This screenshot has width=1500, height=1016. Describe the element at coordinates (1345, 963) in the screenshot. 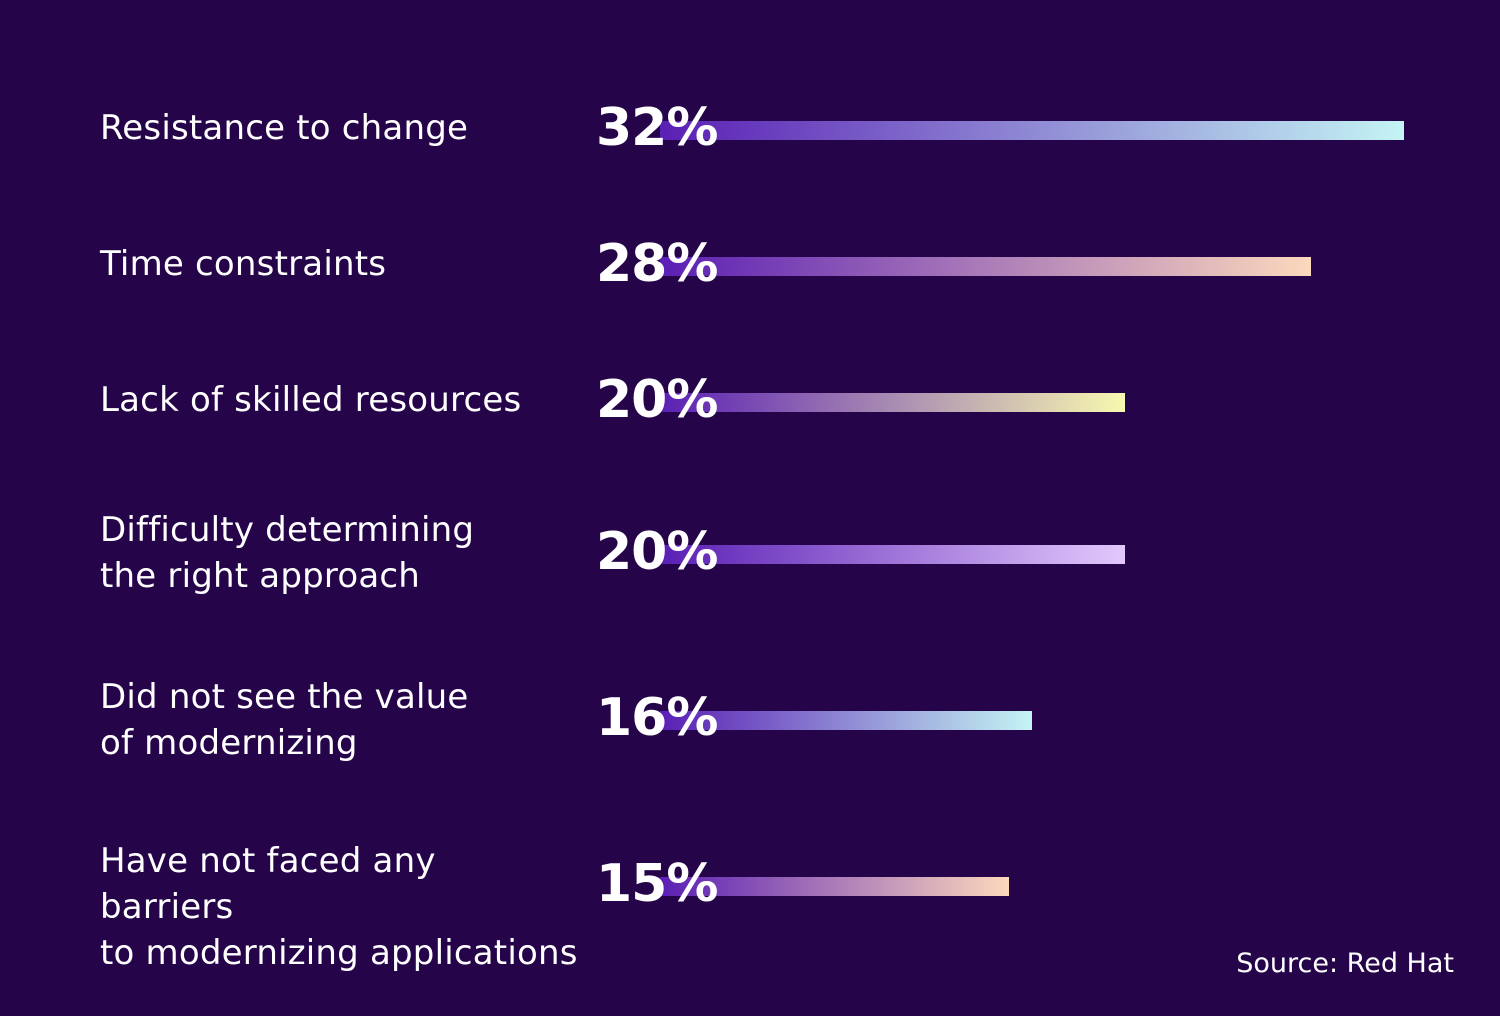

I see `source-note: Source: Red Hat` at that location.